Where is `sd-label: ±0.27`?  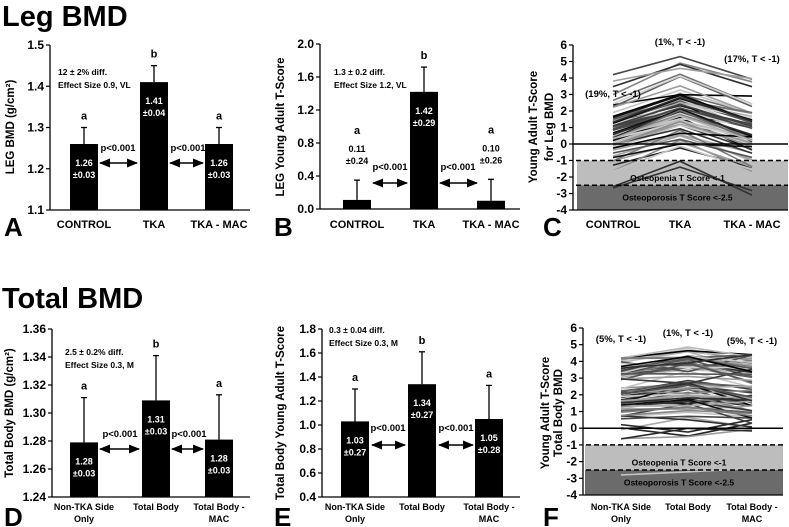
sd-label: ±0.27 is located at coordinates (355, 452).